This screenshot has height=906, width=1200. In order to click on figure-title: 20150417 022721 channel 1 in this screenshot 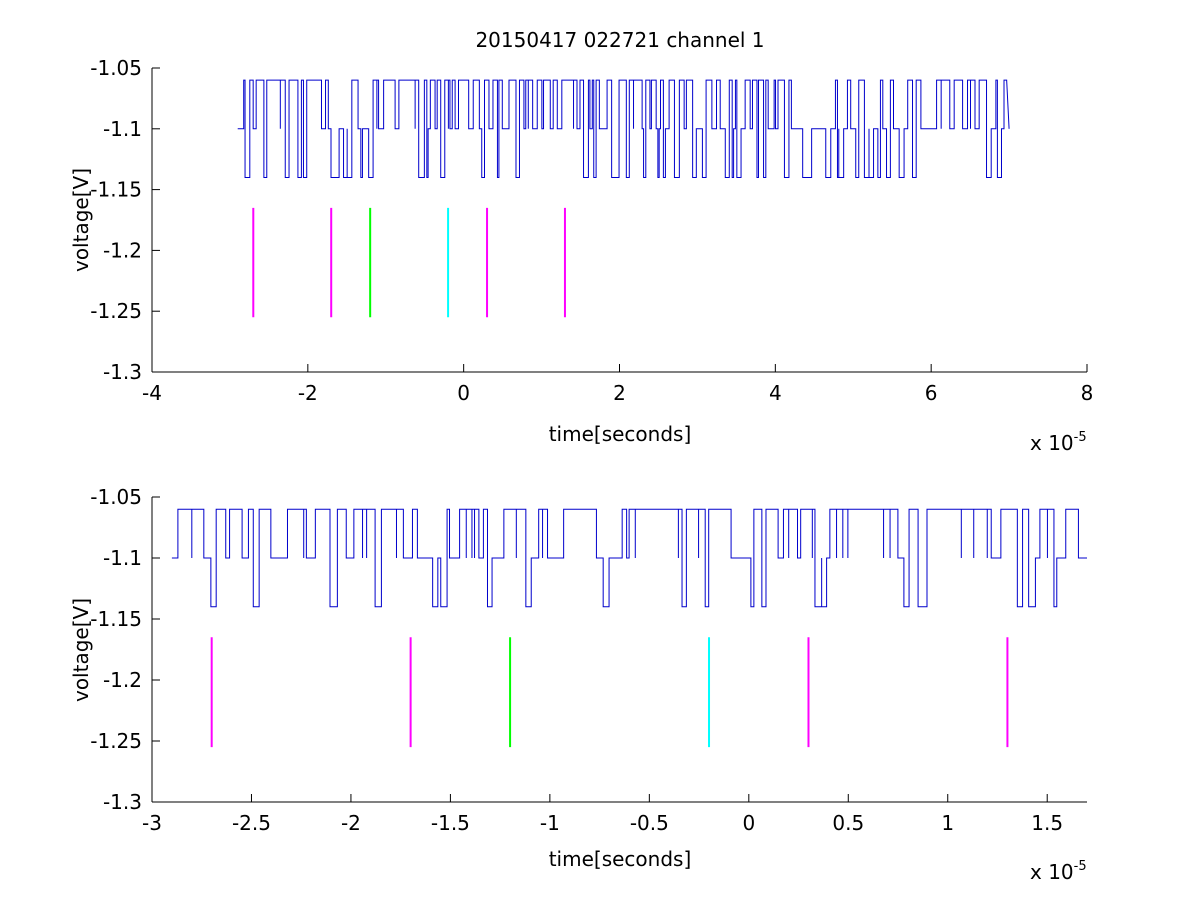, I will do `click(619, 40)`.